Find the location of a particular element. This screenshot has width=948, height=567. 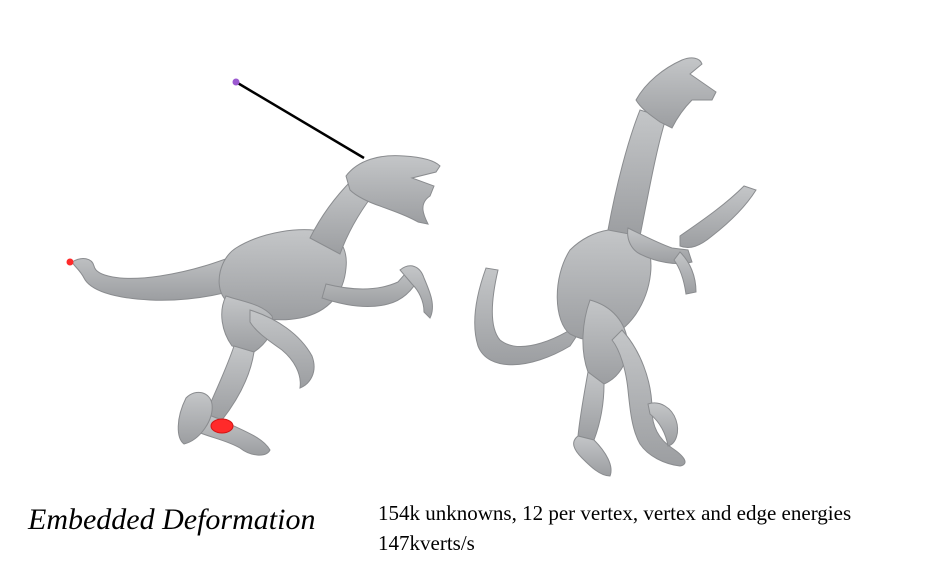

raptor-right-shin is located at coordinates (591, 406).